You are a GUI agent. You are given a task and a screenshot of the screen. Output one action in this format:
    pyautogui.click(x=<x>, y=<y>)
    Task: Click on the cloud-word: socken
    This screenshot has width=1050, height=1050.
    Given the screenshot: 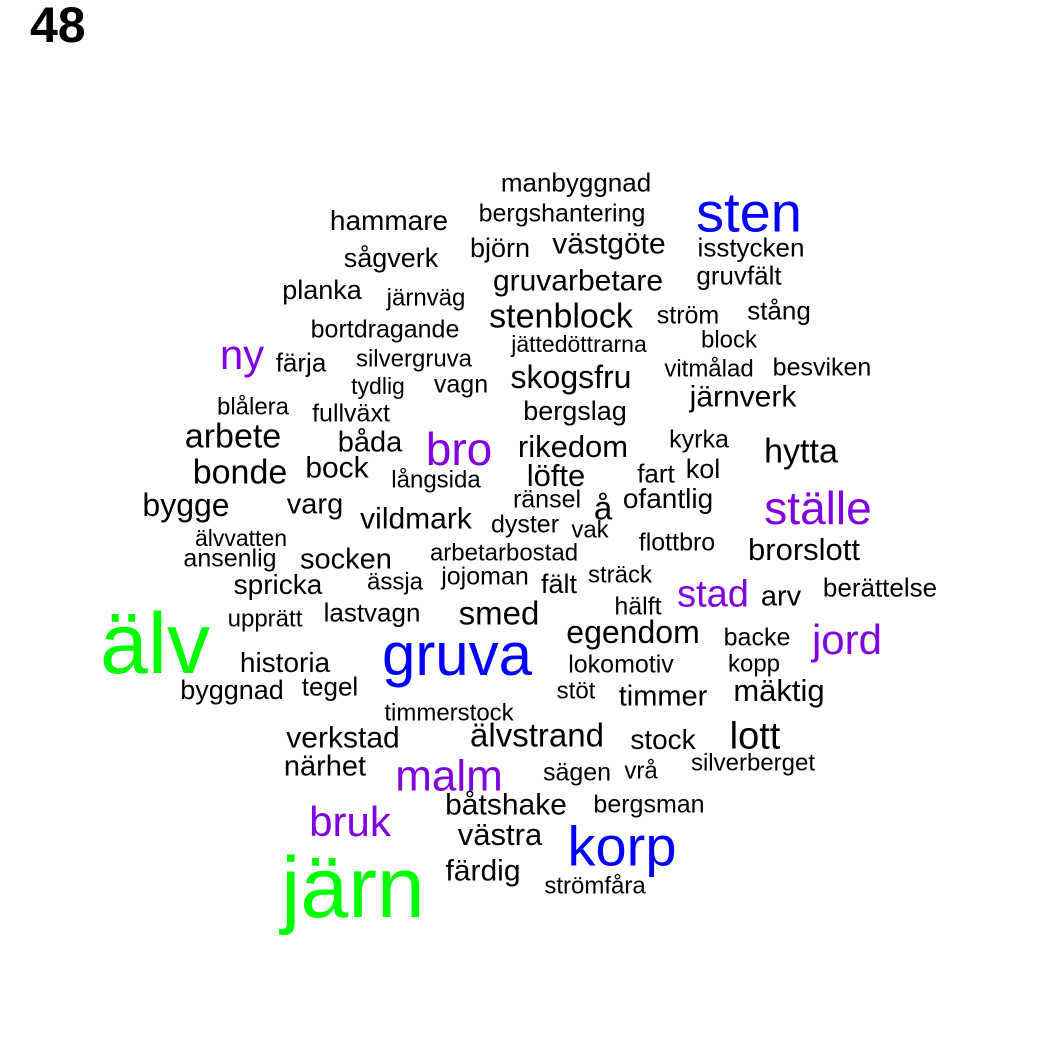 What is the action you would take?
    pyautogui.click(x=346, y=559)
    